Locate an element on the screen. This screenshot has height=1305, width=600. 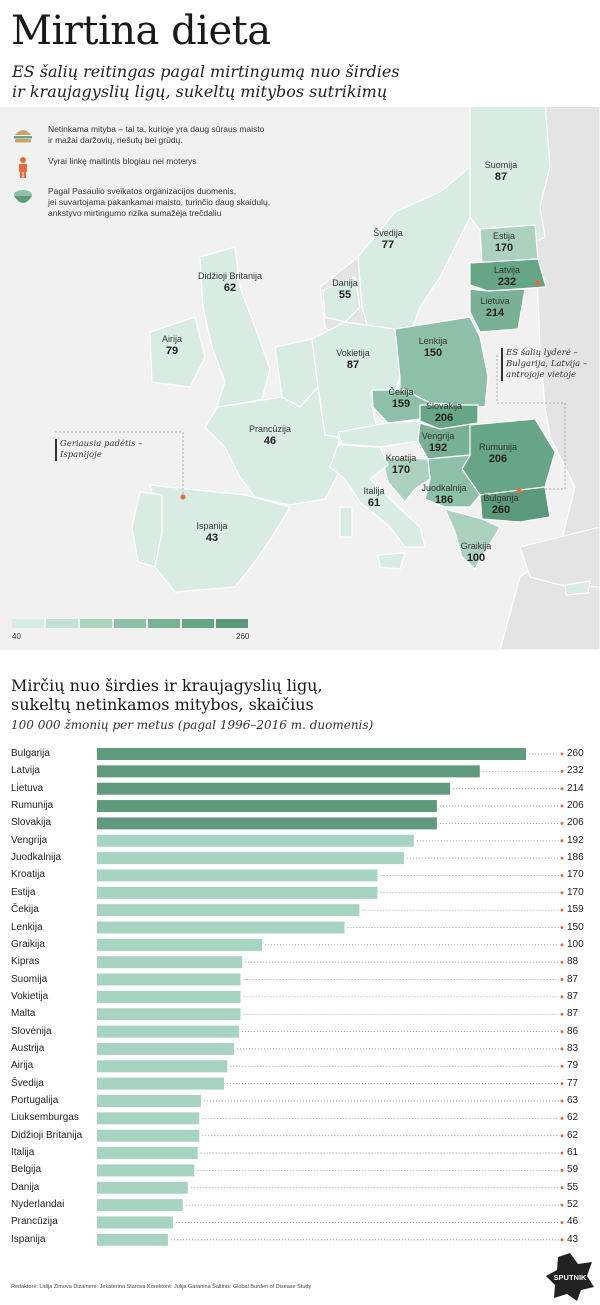
bar-value-label: 150 is located at coordinates (575, 927).